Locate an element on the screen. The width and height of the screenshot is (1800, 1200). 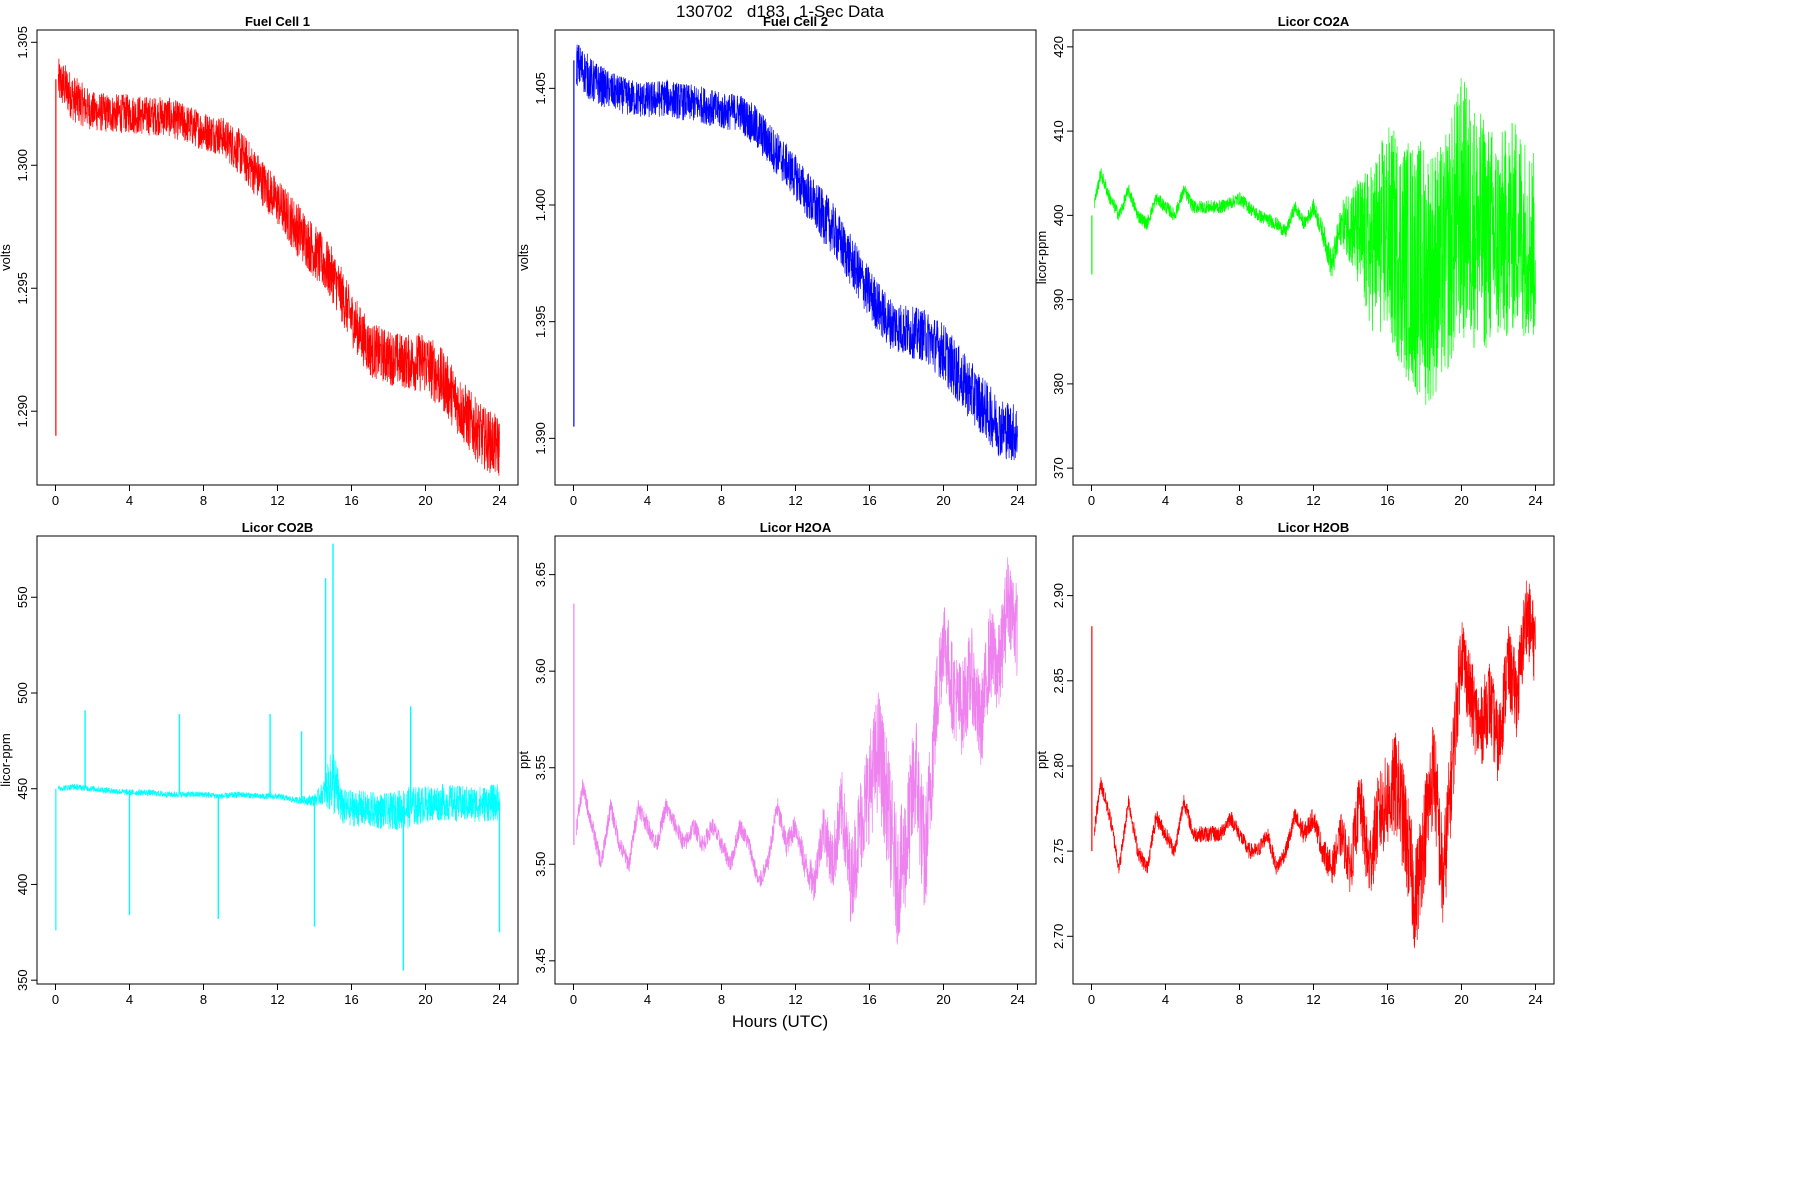
y-tick-label: 1.405 is located at coordinates (540, 88).